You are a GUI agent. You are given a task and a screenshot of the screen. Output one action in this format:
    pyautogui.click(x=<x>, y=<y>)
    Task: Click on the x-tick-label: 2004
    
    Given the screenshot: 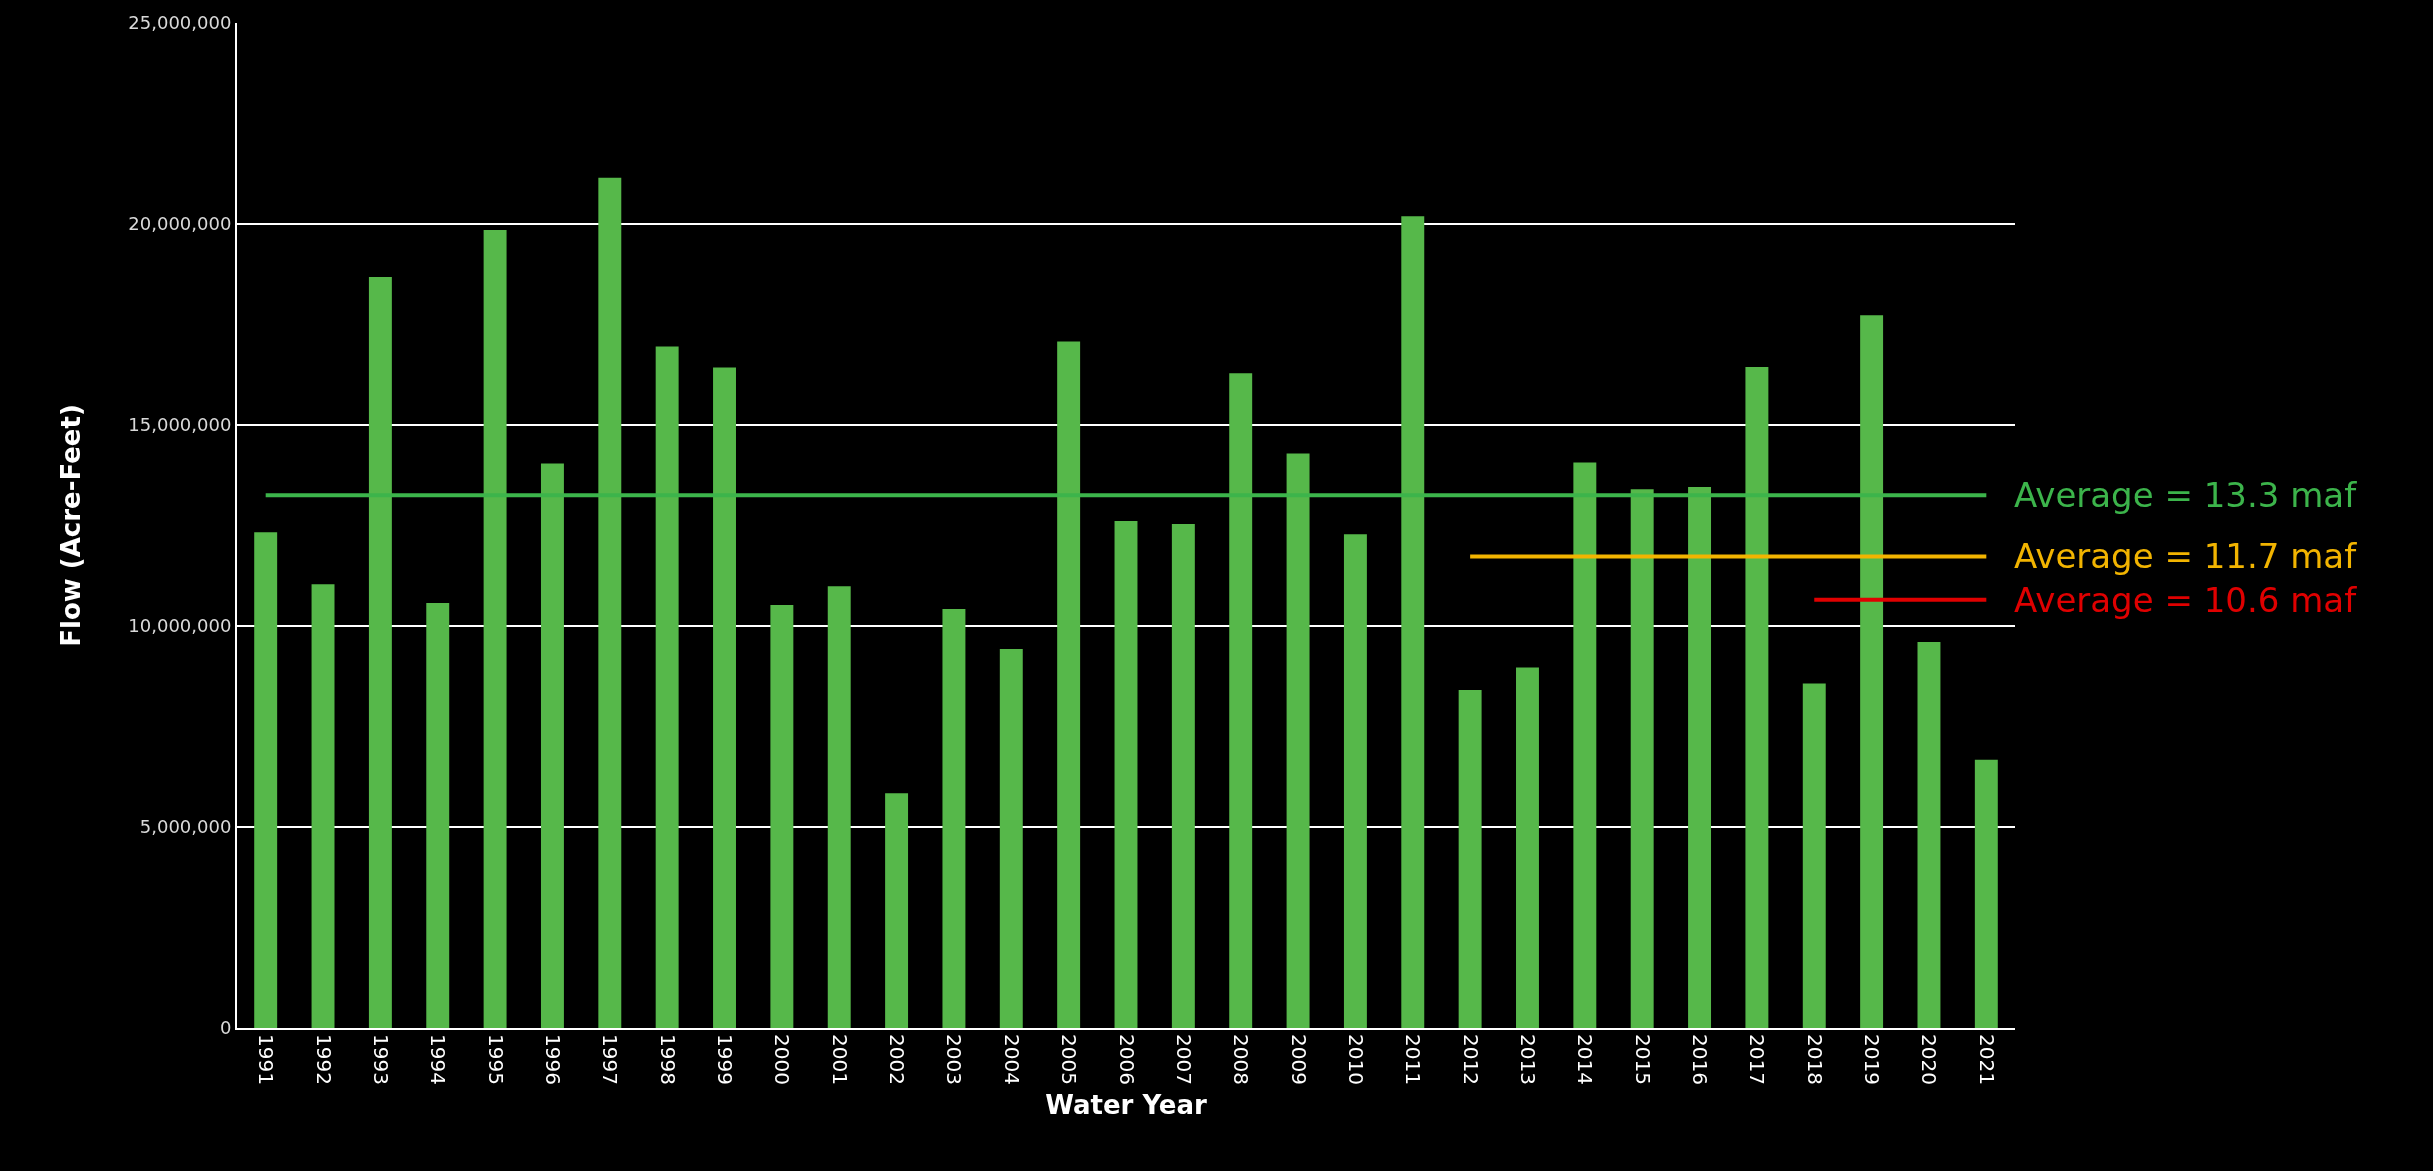 What is the action you would take?
    pyautogui.click(x=1011, y=1059)
    